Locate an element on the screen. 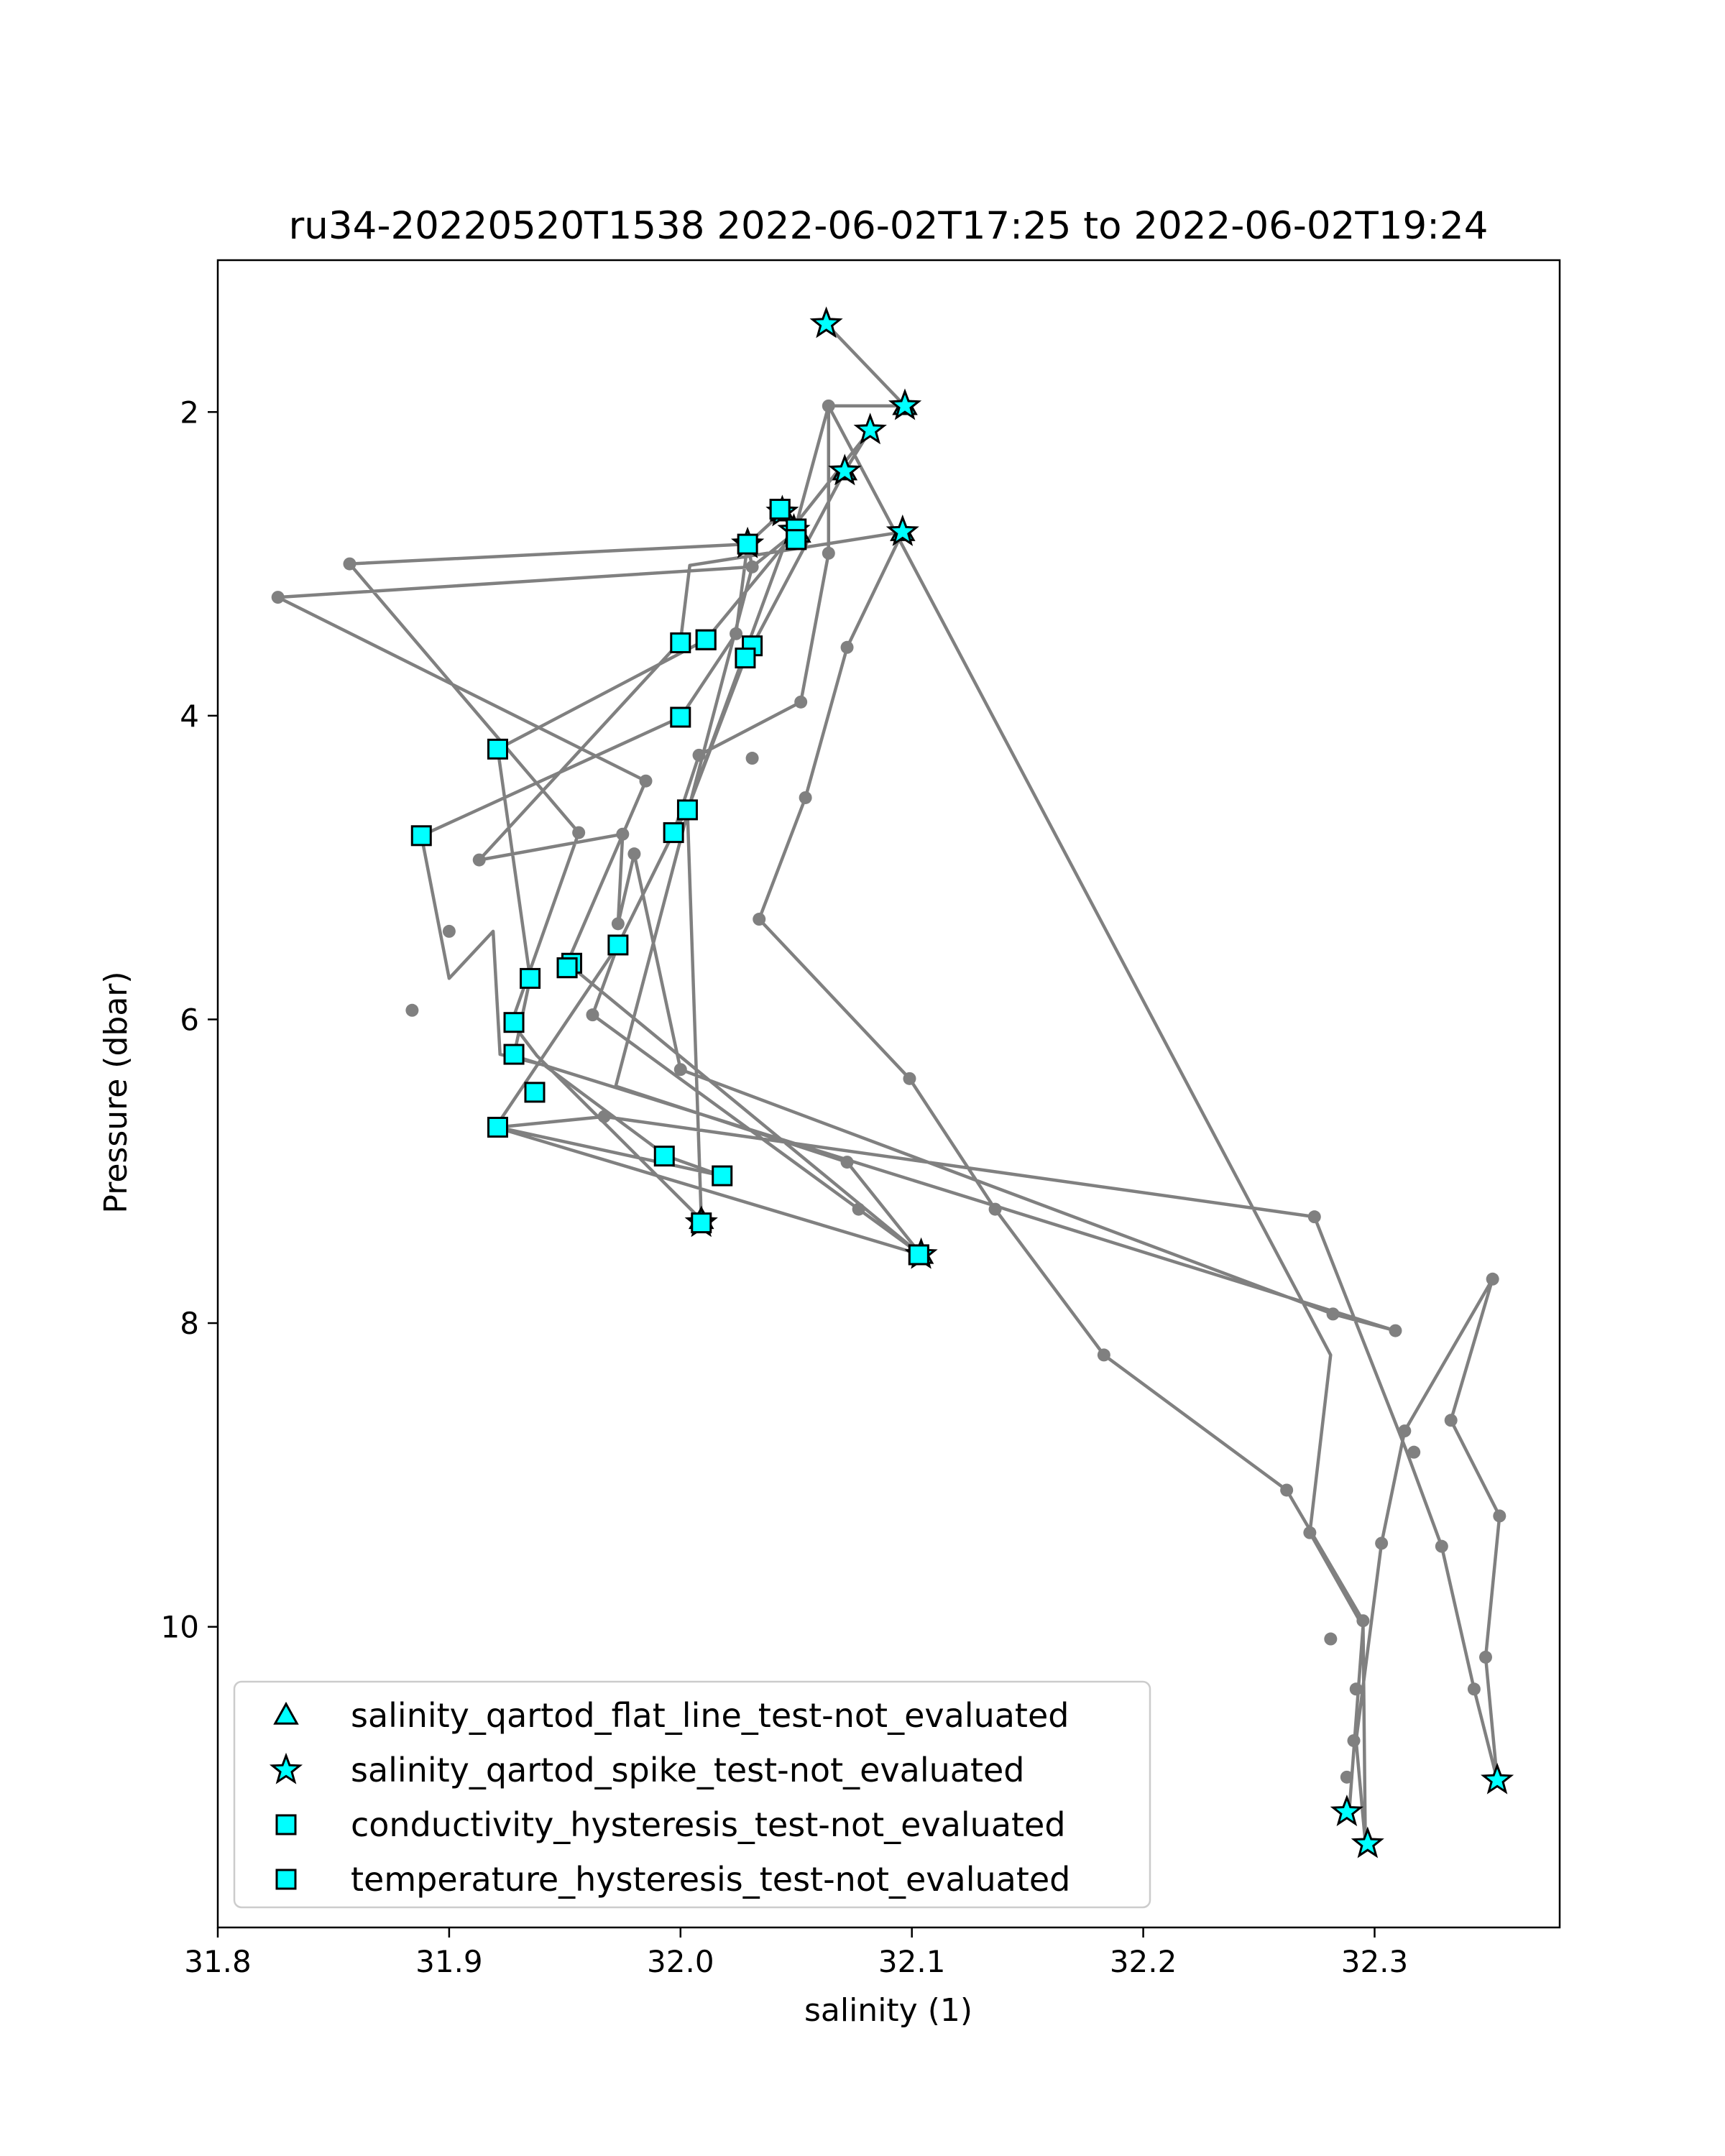 Image resolution: width=1725 pixels, height=2156 pixels. y-tick-label: 6 is located at coordinates (189, 1020).